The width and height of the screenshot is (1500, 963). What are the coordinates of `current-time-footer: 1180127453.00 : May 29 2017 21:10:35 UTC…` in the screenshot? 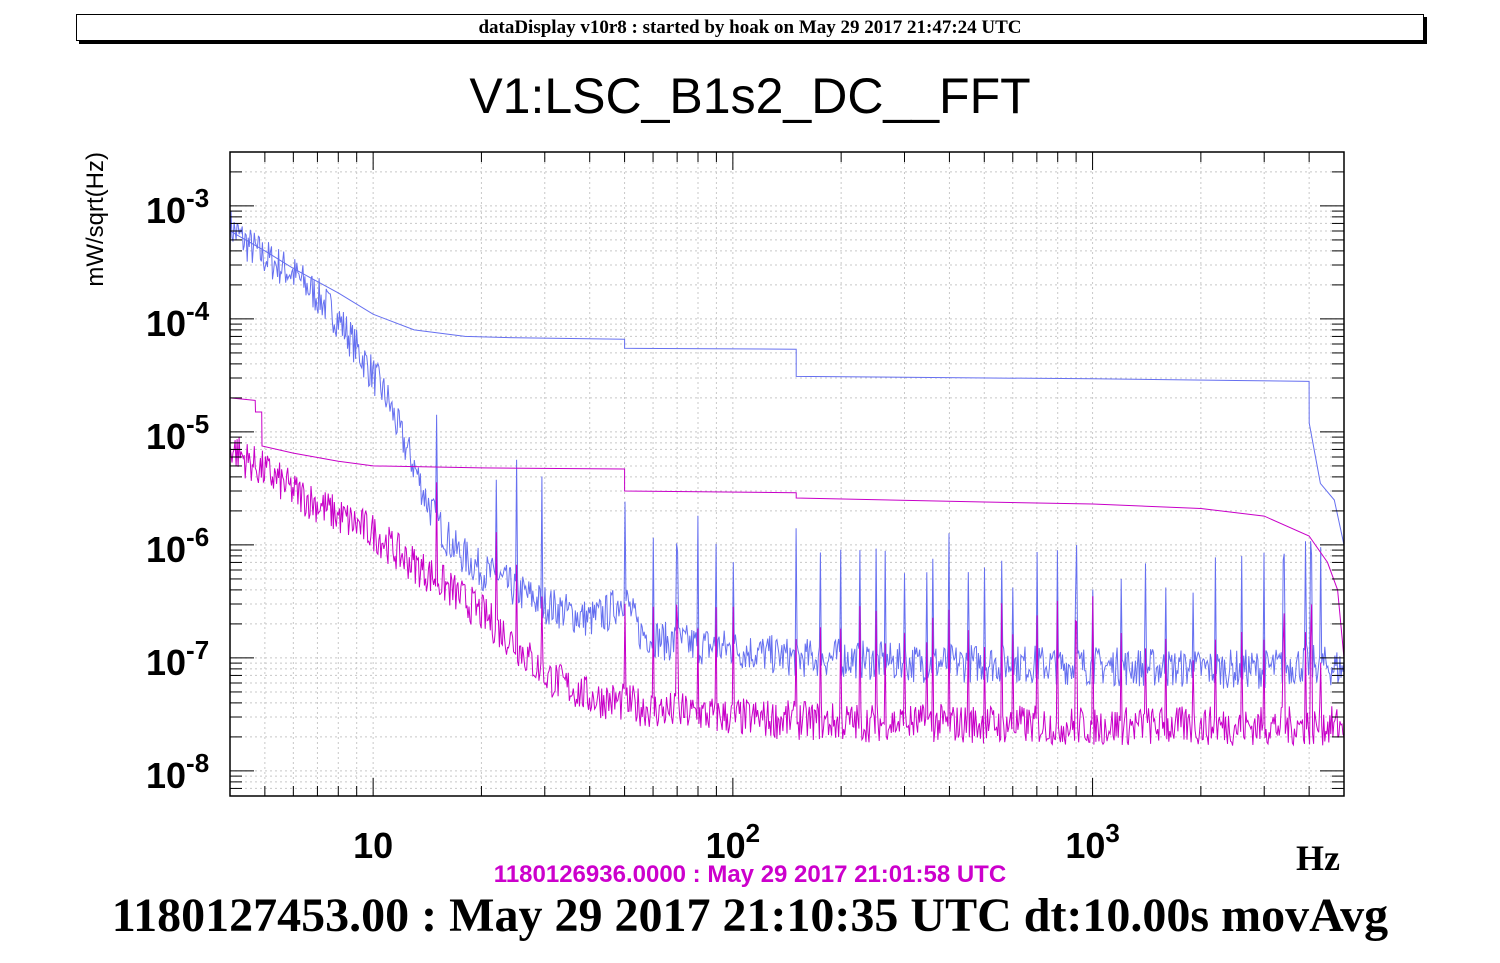 It's located at (750, 915).